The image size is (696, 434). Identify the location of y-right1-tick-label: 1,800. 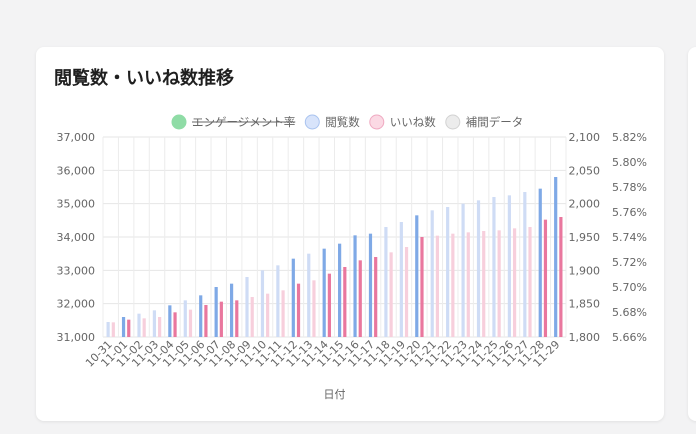
(585, 337).